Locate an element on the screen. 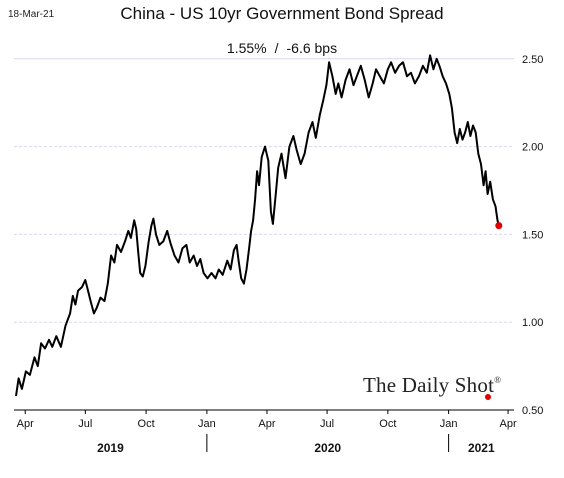  logo-text: The Daily Shot is located at coordinates (429, 385).